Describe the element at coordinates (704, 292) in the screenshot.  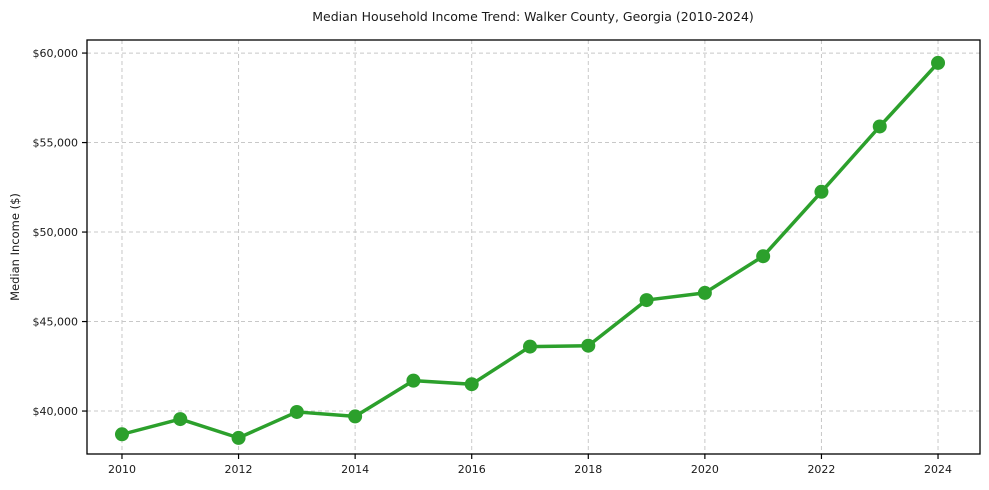
I see `data-point-2020` at that location.